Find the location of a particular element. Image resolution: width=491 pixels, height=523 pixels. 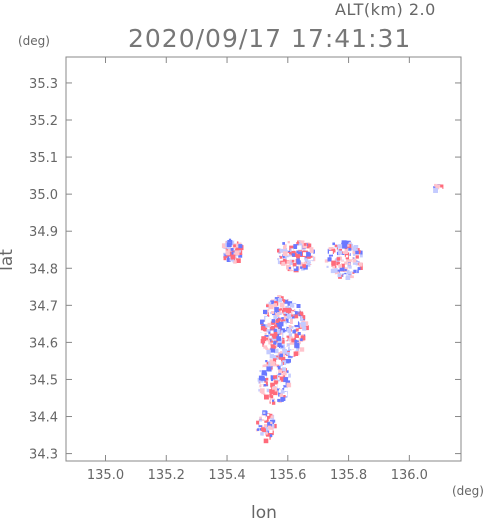

y-tick-label: 34.8 is located at coordinates (43, 269).